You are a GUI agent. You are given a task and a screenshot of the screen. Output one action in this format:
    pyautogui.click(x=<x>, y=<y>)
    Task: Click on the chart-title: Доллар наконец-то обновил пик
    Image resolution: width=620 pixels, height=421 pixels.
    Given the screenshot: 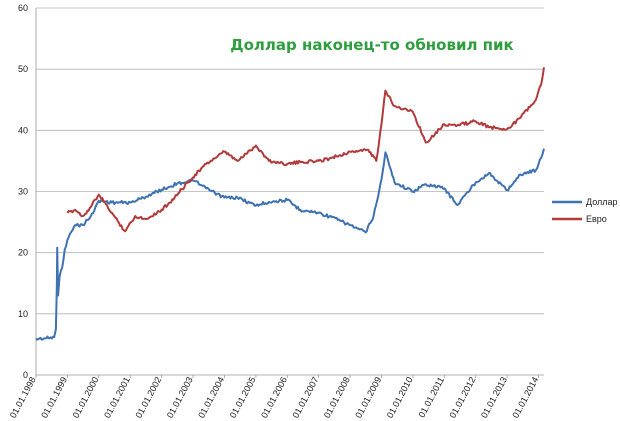 What is the action you would take?
    pyautogui.click(x=372, y=45)
    